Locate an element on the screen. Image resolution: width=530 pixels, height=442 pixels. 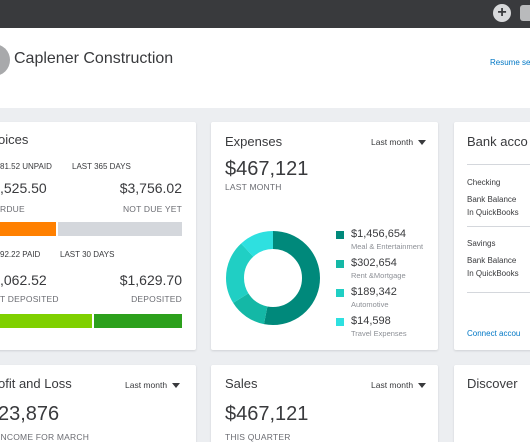
not-due-amount: $3,756.02 is located at coordinates (150, 188).